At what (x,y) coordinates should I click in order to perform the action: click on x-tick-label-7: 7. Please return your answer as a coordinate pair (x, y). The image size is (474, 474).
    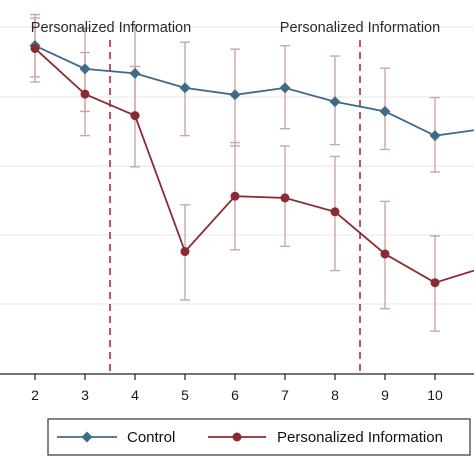
    Looking at the image, I should click on (285, 395).